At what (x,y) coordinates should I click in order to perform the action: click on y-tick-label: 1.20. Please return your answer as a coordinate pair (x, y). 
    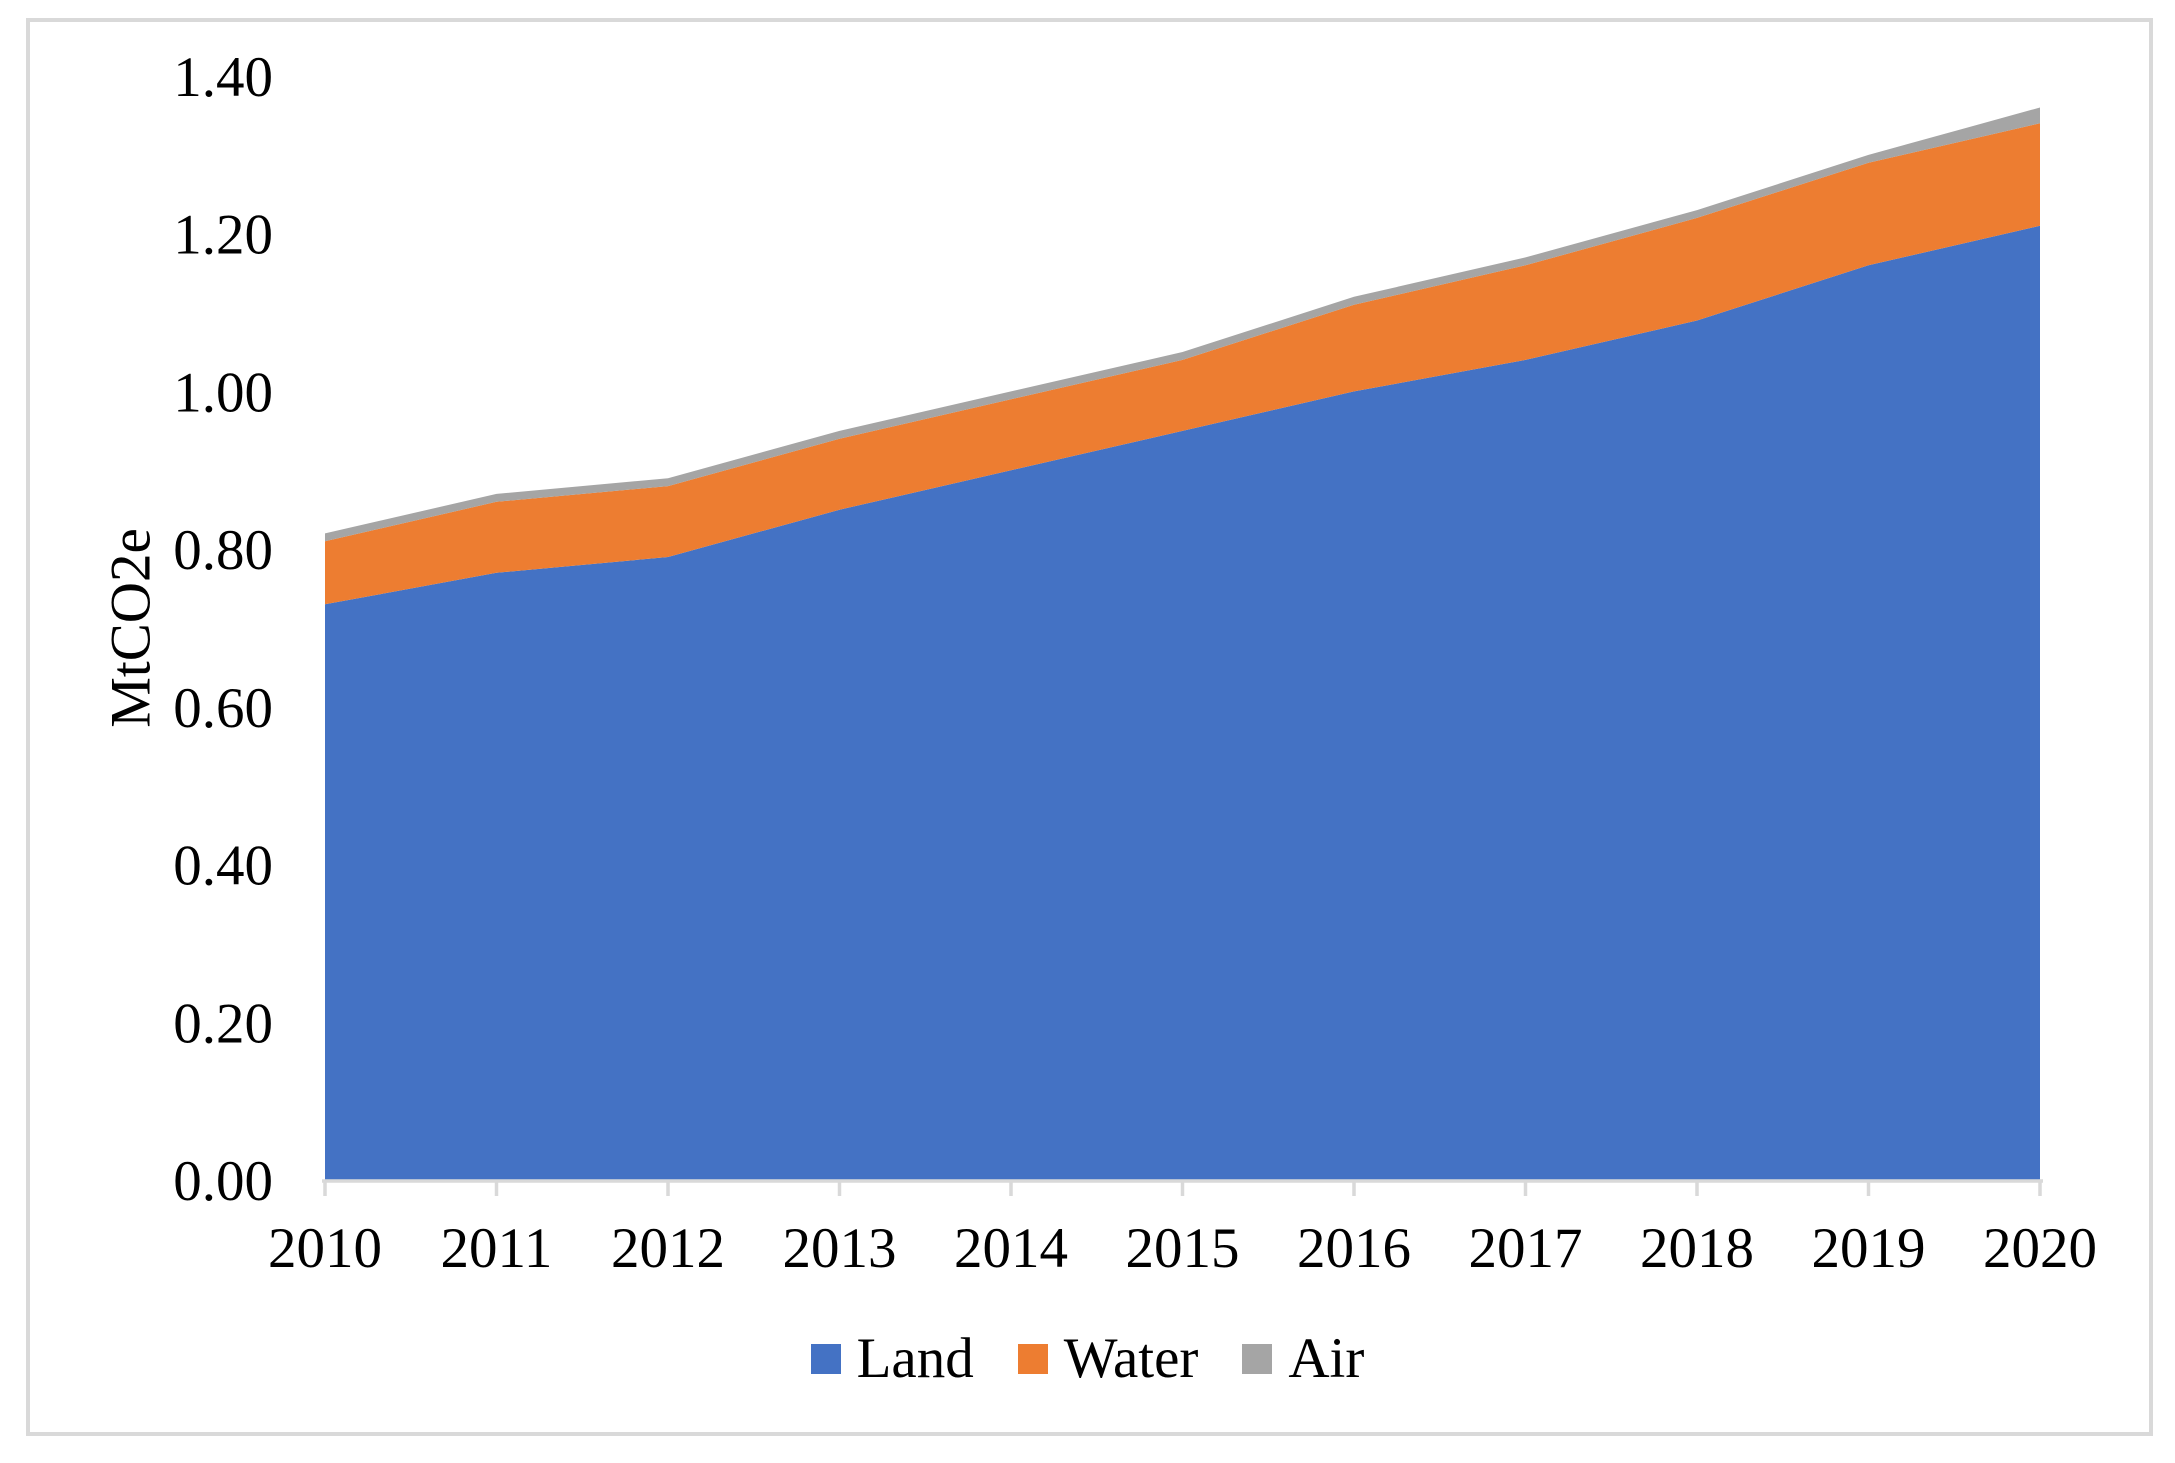
    Looking at the image, I should click on (223, 235).